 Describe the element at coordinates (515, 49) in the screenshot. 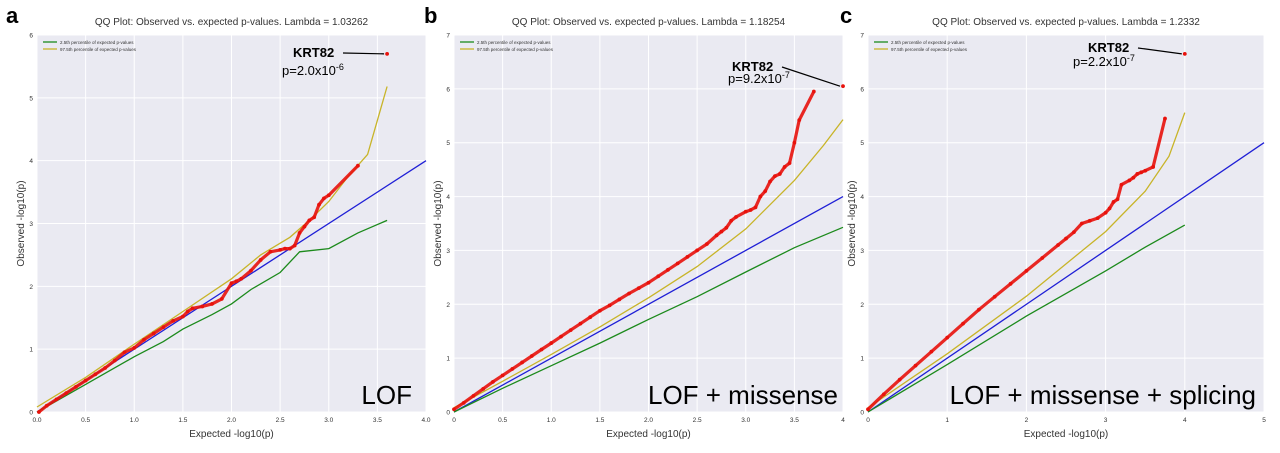

I see `legend-entry-upper: 97.5th percentile of expected p-values` at that location.